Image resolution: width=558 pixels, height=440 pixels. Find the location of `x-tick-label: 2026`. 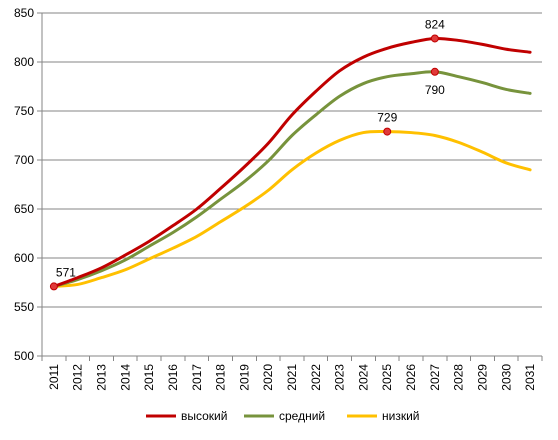

x-tick-label: 2026 is located at coordinates (411, 377).